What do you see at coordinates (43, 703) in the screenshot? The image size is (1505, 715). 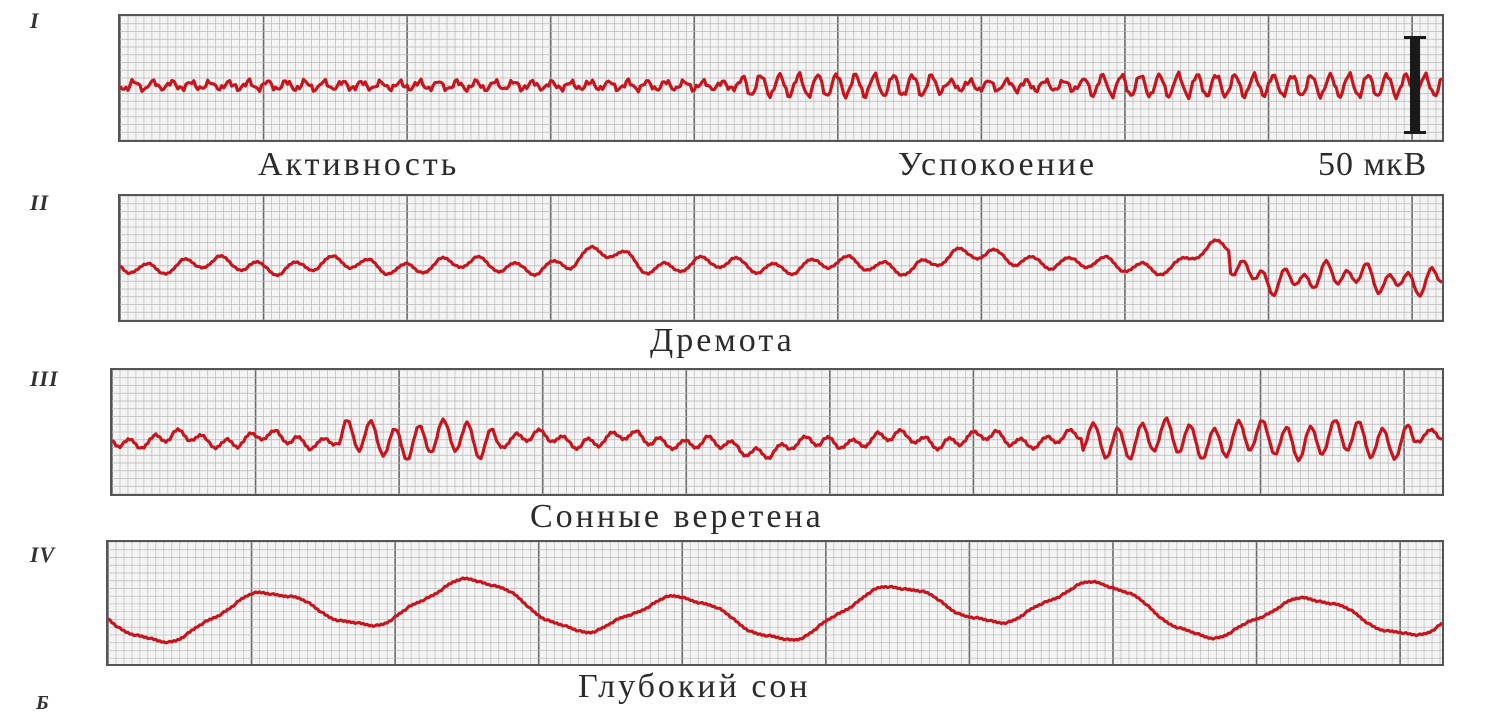 I see `figure-letter: Б` at bounding box center [43, 703].